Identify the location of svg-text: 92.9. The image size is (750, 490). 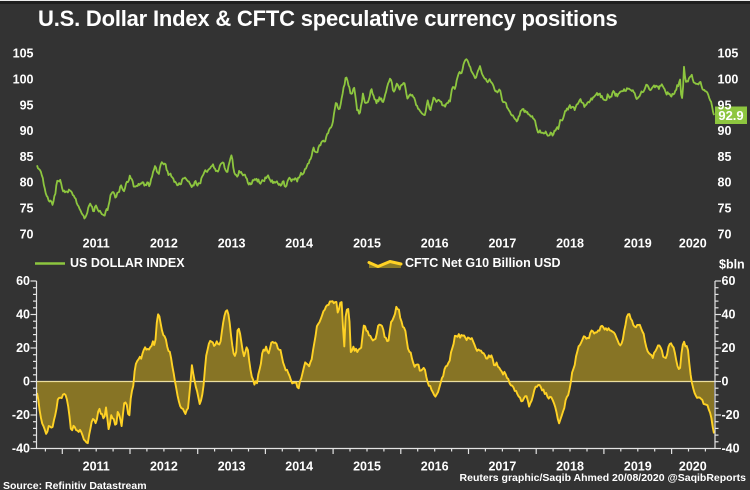
(730, 115).